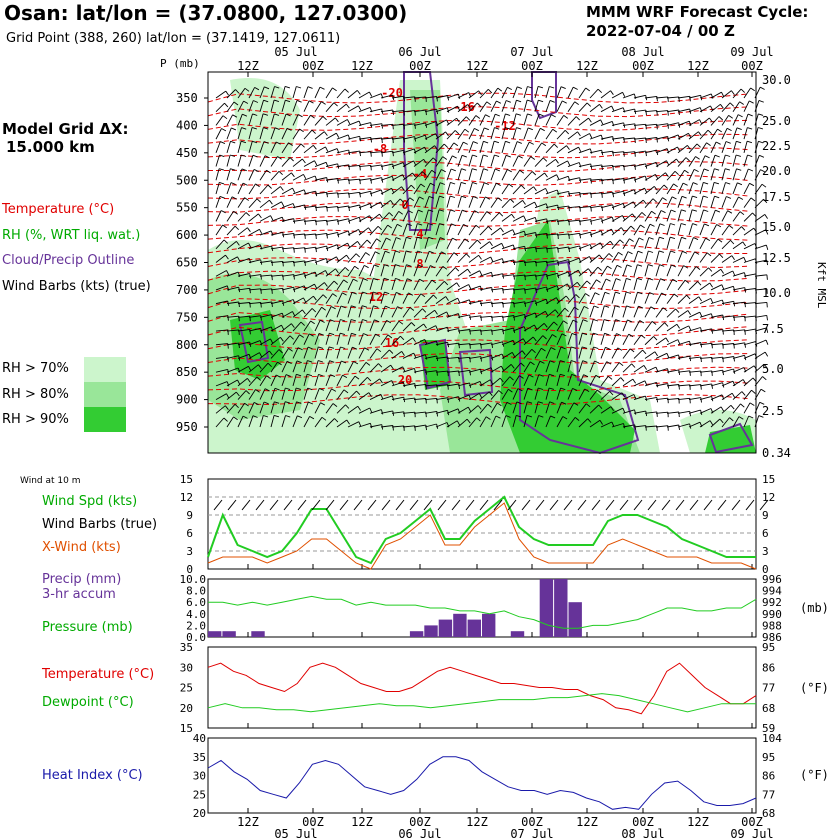 This screenshot has height=840, width=840. What do you see at coordinates (186, 688) in the screenshot?
I see `left-tick-label: 25` at bounding box center [186, 688].